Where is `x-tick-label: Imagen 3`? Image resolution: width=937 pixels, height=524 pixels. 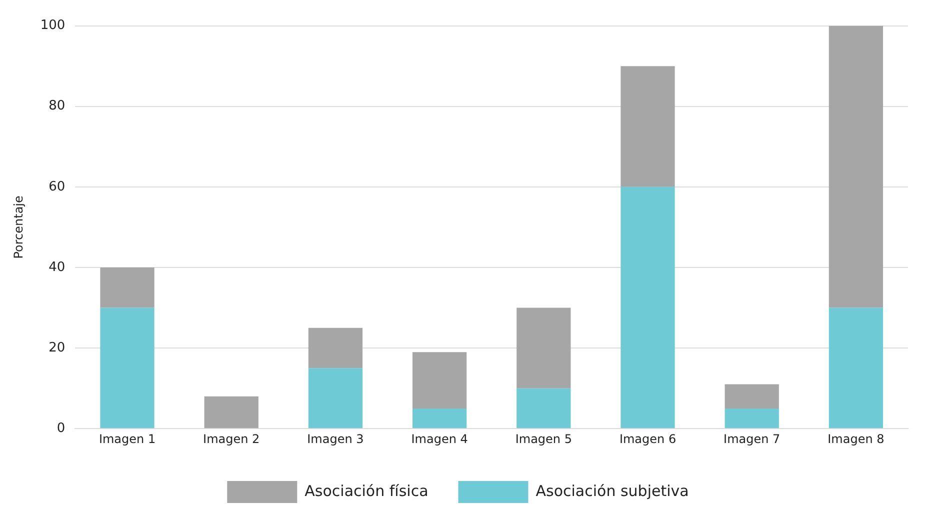
x-tick-label: Imagen 3 is located at coordinates (335, 439).